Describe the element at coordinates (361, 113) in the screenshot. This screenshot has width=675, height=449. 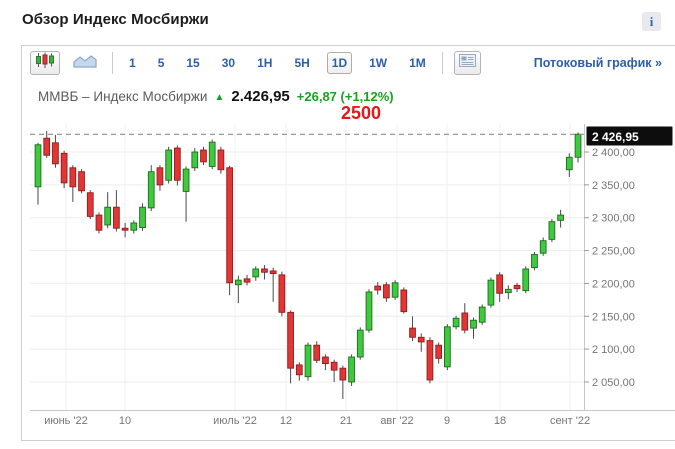
I see `level-annotation: 2500` at that location.